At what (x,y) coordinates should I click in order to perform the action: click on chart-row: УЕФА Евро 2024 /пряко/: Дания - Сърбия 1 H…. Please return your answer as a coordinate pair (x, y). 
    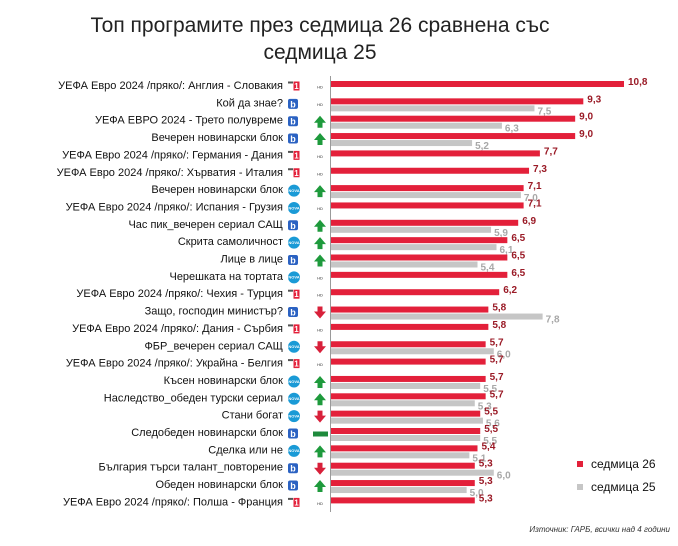
    Looking at the image, I should click on (289, 327).